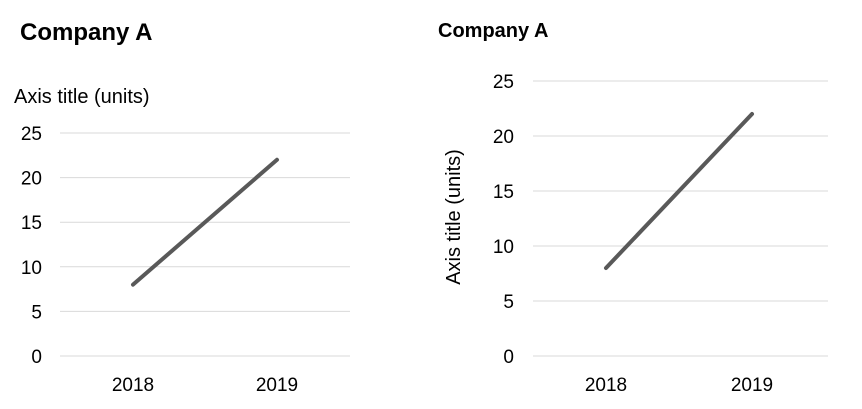 This screenshot has width=862, height=409. Describe the element at coordinates (31, 246) in the screenshot. I see `chart-1-y-ticks: 0 5 10 15 20 25` at that location.